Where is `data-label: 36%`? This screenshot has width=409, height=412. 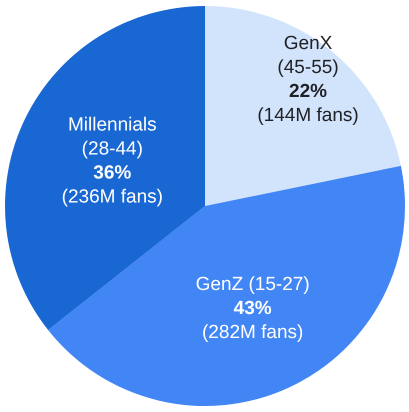
data-label: 36% is located at coordinates (112, 173).